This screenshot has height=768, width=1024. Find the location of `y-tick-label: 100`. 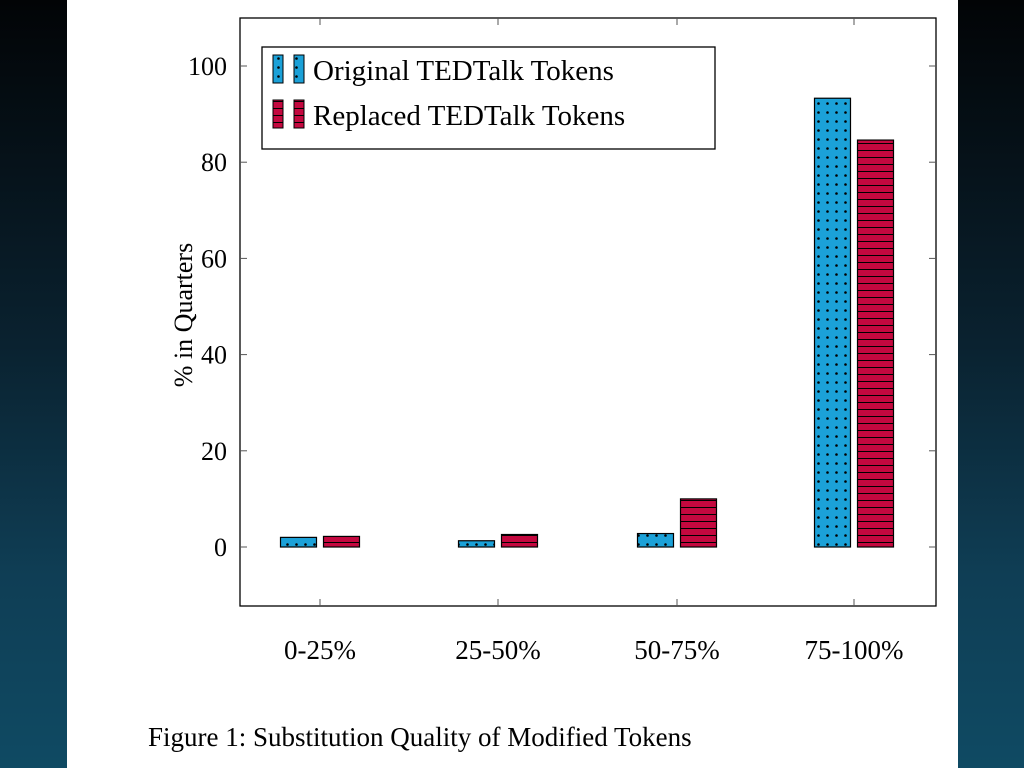

y-tick-label: 100 is located at coordinates (207, 66).